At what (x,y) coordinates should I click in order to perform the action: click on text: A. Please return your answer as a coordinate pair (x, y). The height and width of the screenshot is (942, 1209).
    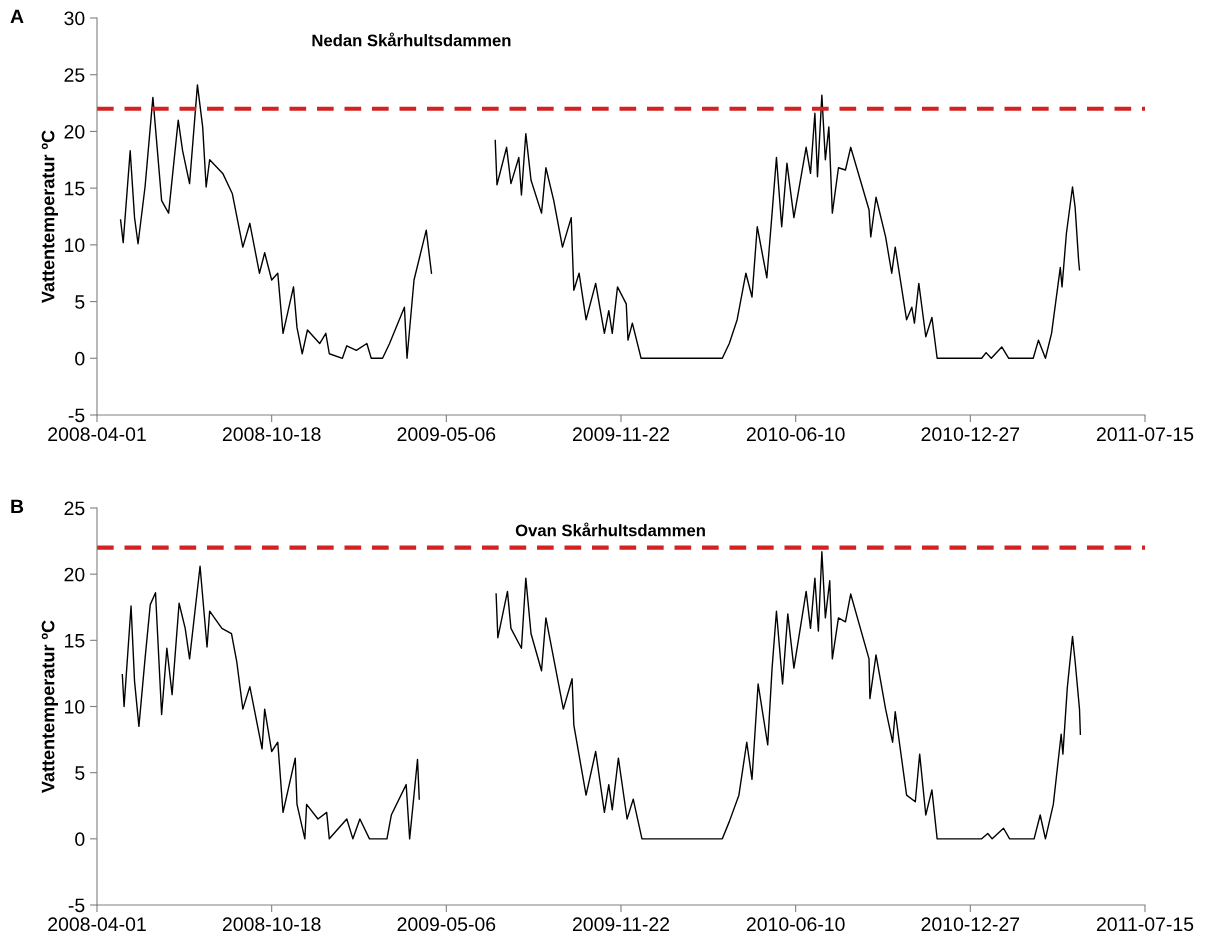
    Looking at the image, I should click on (17, 16).